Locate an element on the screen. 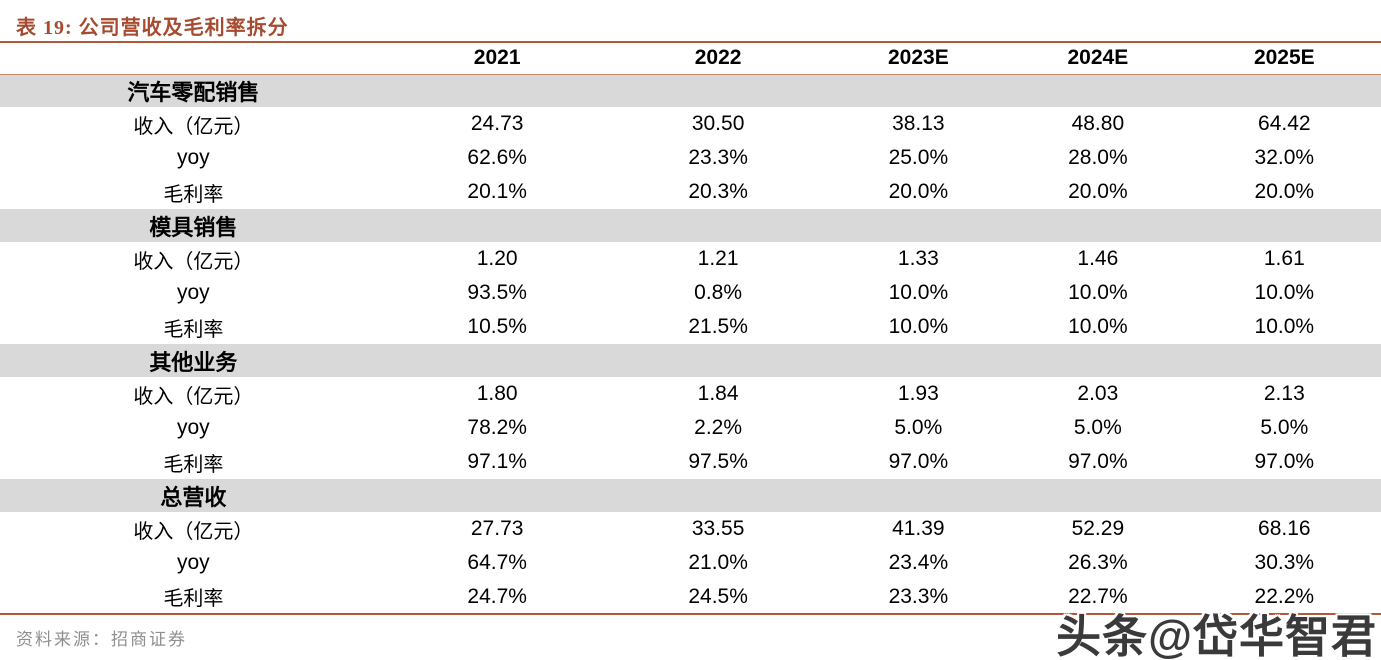 Image resolution: width=1381 pixels, height=660 pixels. table-cell: 68.16 is located at coordinates (1284, 528).